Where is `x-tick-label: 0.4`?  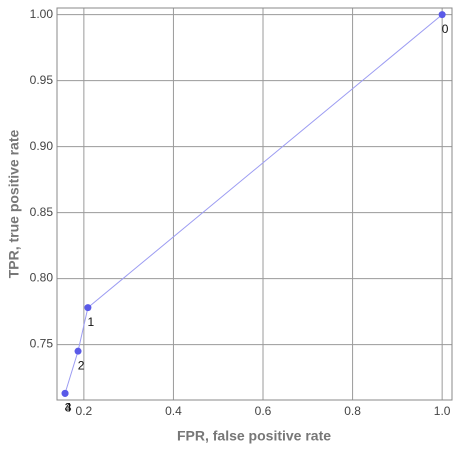 x-tick-label: 0.4 is located at coordinates (173, 411).